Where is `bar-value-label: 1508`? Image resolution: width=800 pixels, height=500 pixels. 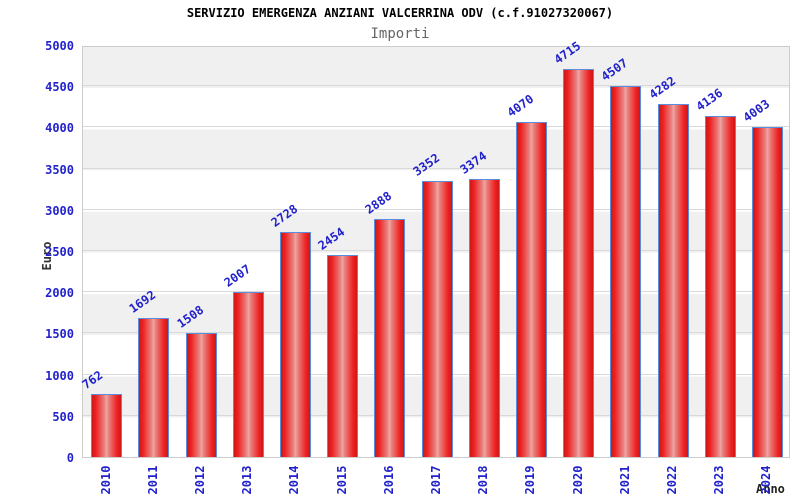
bar-value-label: 1508 is located at coordinates (190, 316).